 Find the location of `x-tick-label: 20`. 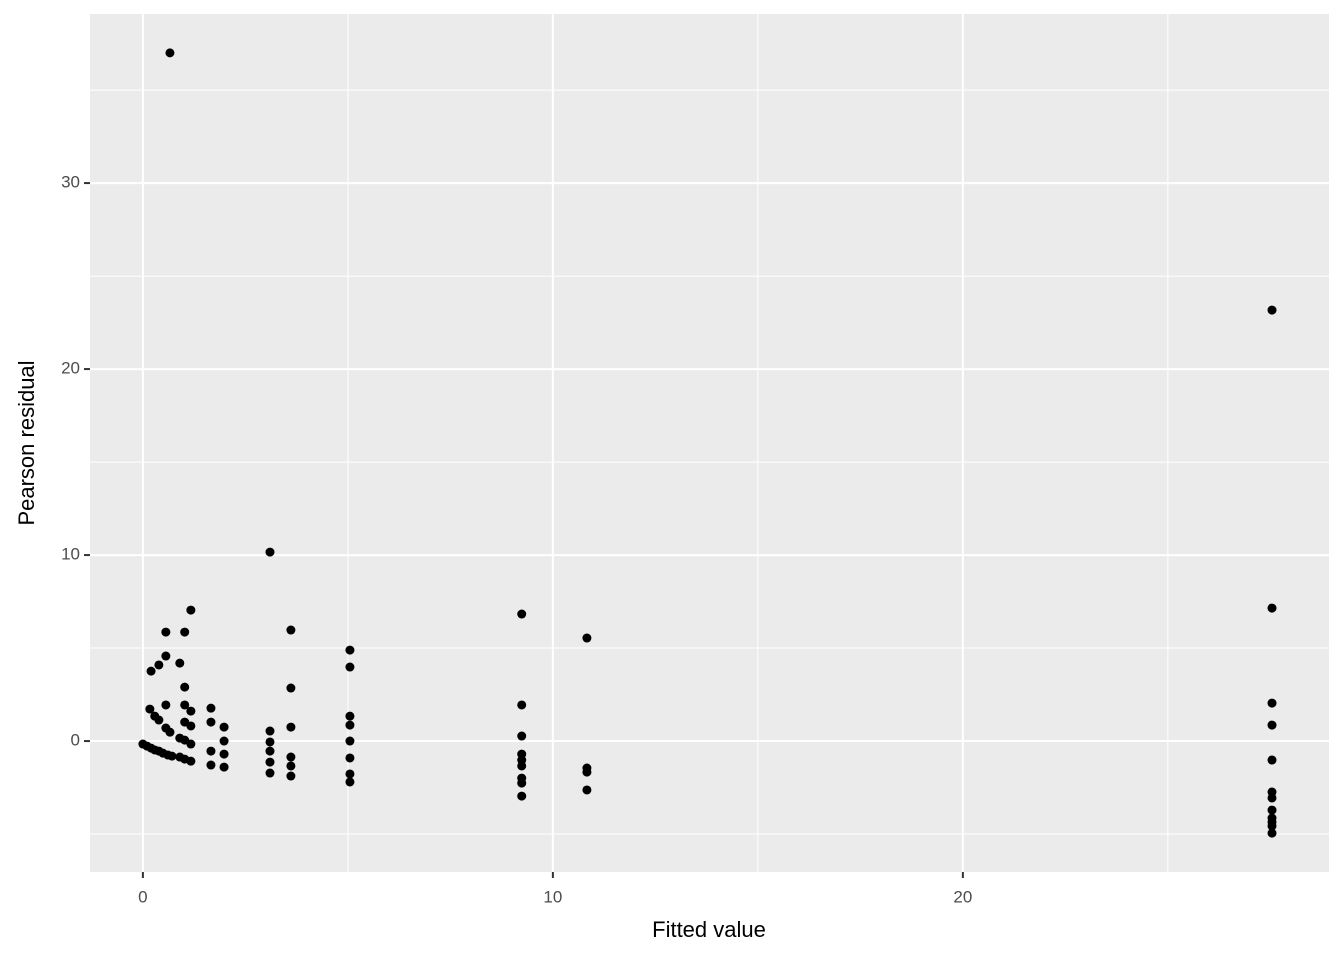

x-tick-label: 20 is located at coordinates (962, 896).